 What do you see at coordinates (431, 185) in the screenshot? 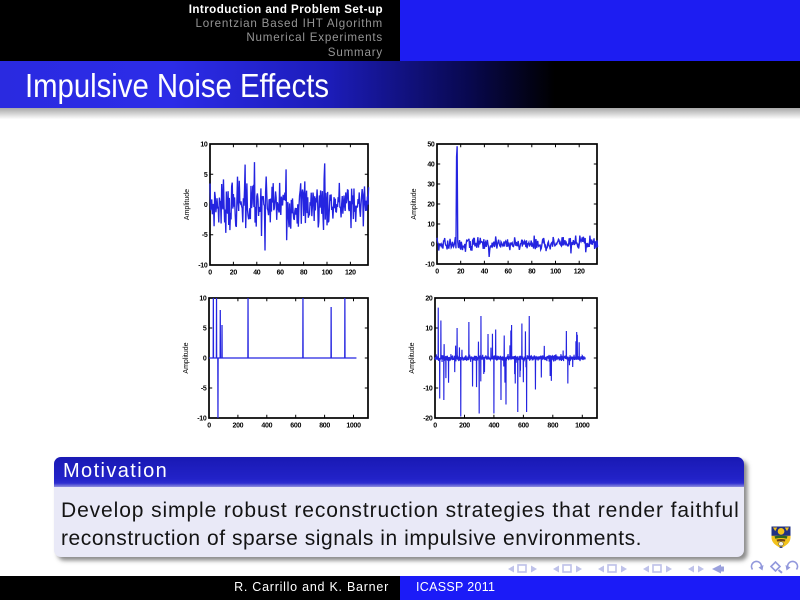
I see `svg-text: 30` at bounding box center [431, 185].